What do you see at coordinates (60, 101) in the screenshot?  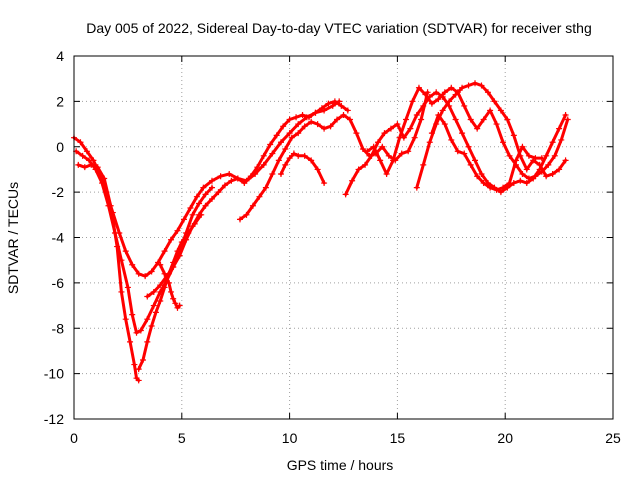 I see `y-tick-label: 2` at bounding box center [60, 101].